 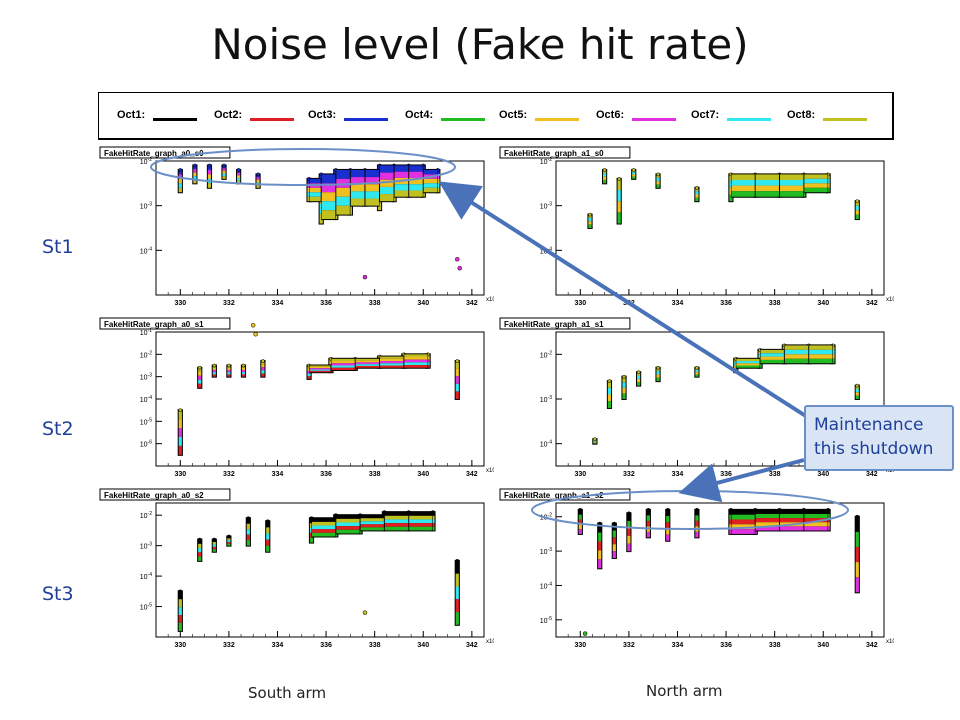 I want to click on row-label-st3: St3, so click(x=58, y=594).